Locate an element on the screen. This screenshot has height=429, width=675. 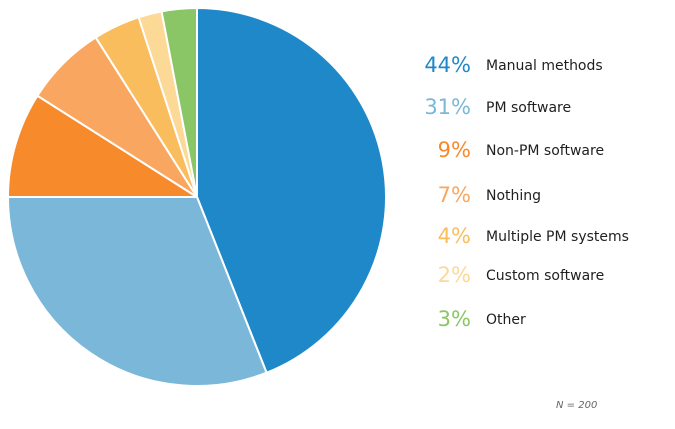
legend-percent-manual-methods: 44% is located at coordinates (447, 65).